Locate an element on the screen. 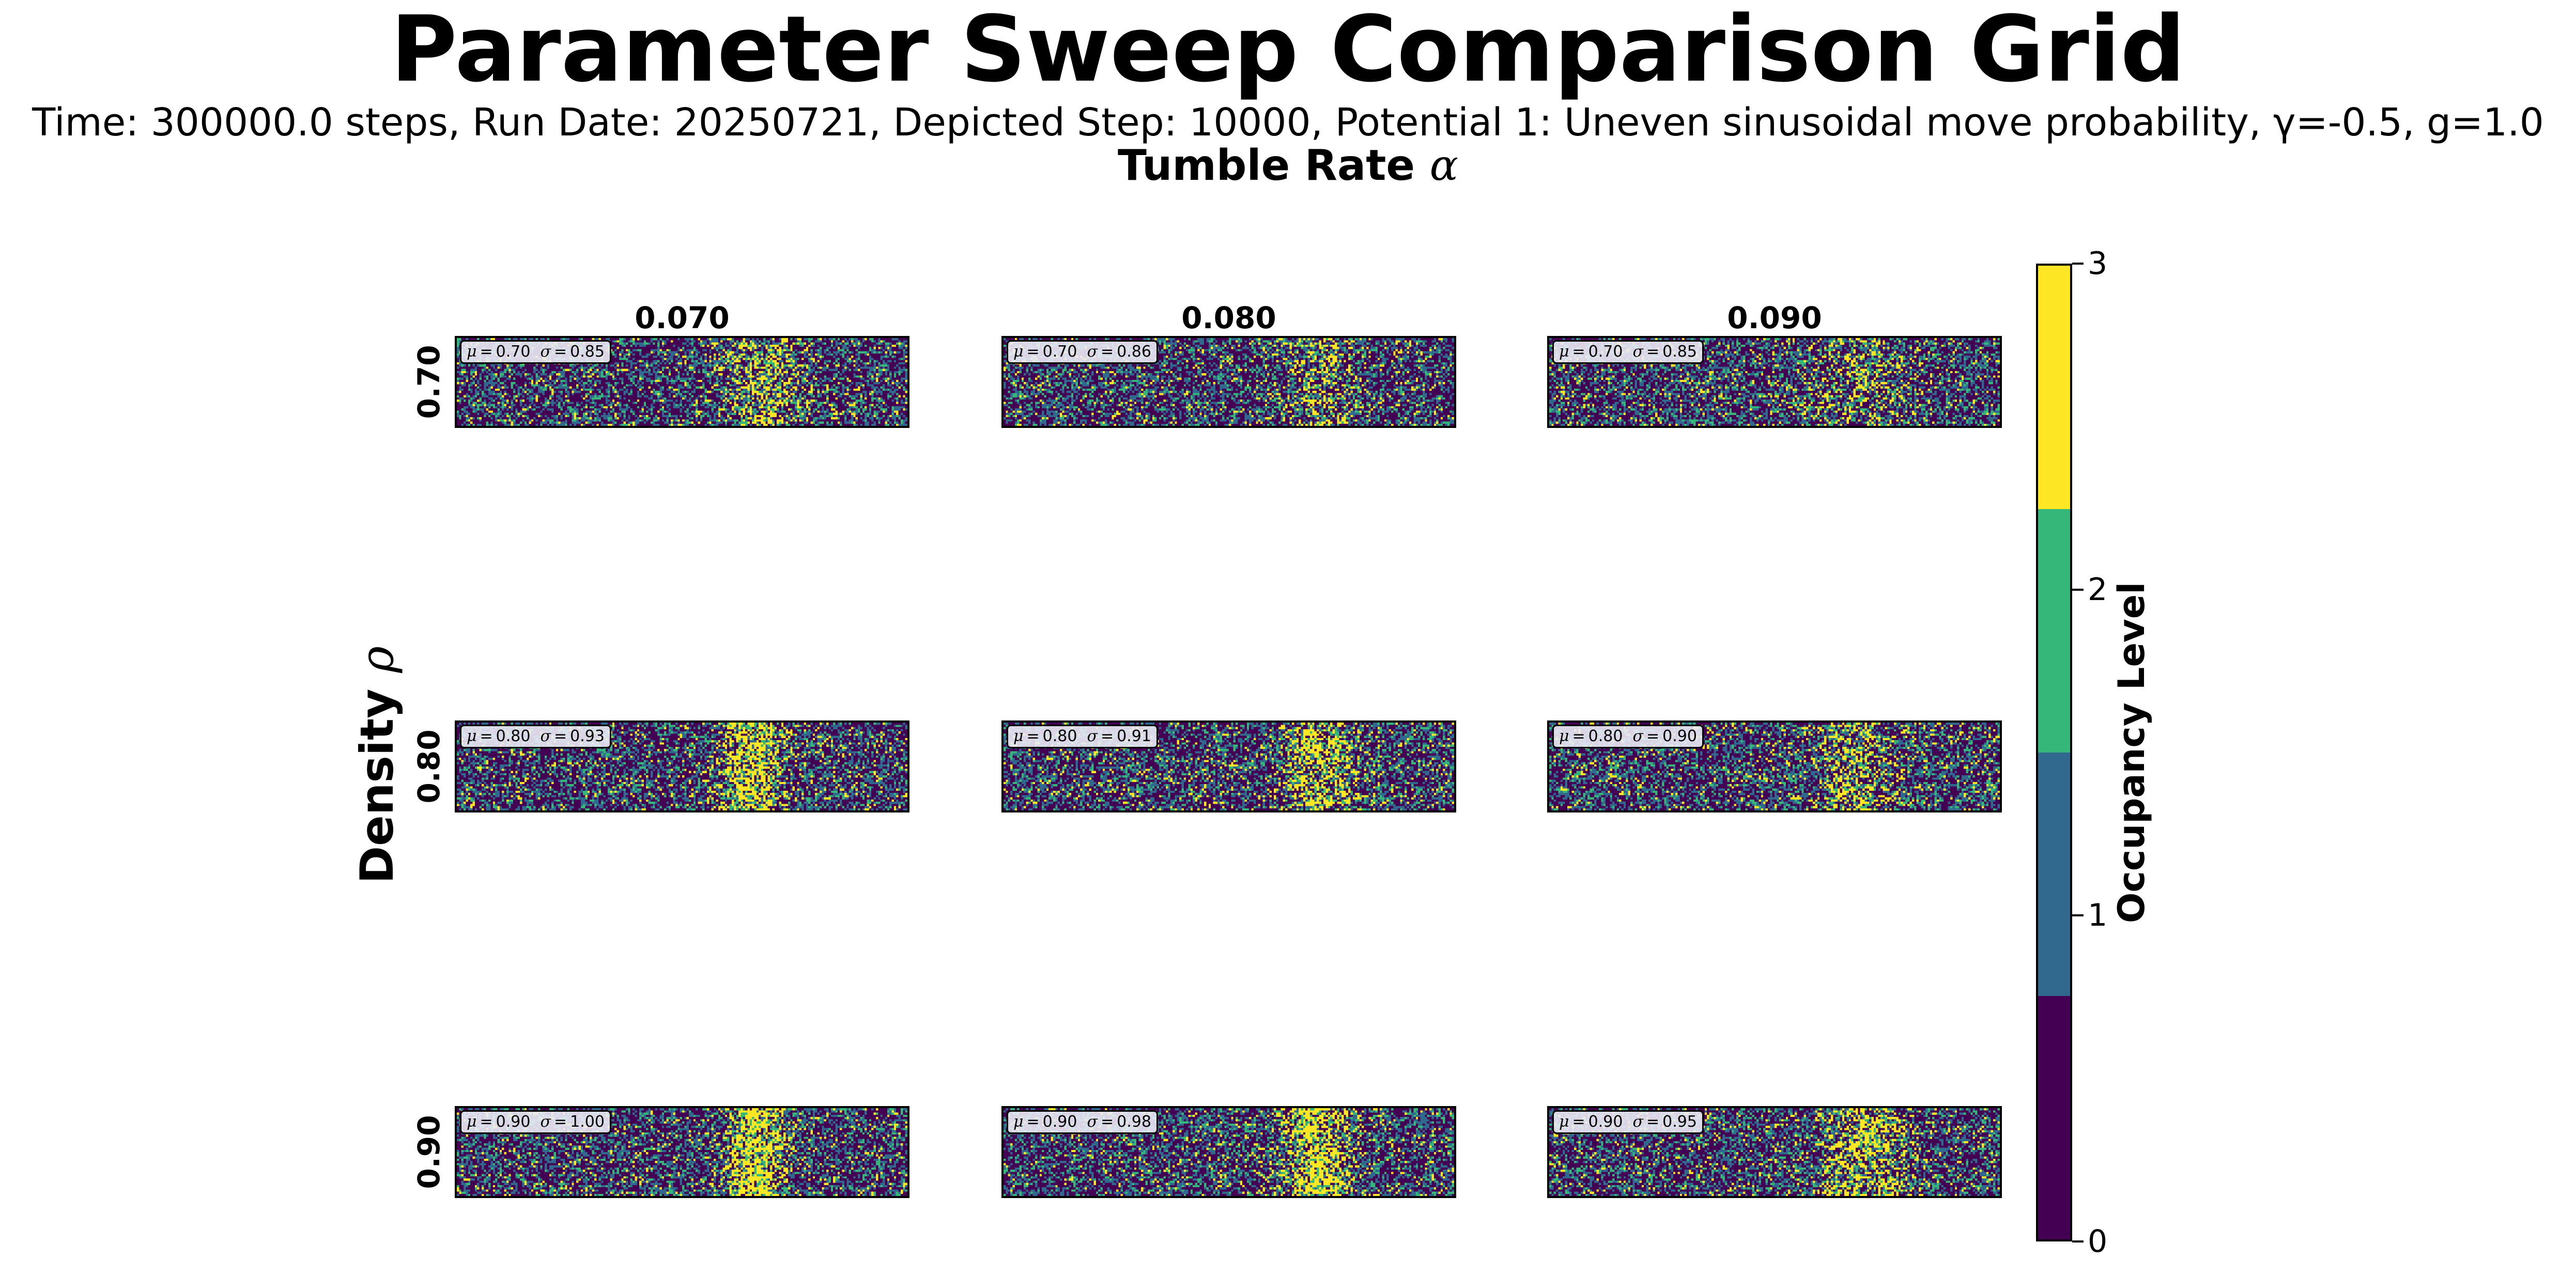 This screenshot has width=2576, height=1273. row-axis-title: Density ρ is located at coordinates (377, 765).